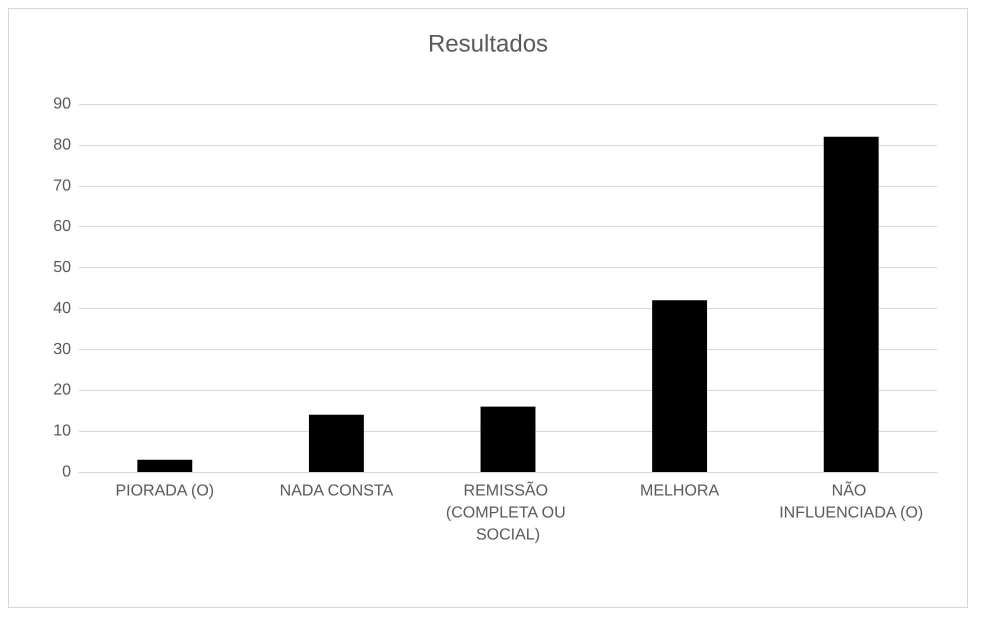 This screenshot has width=989, height=621. Describe the element at coordinates (62, 390) in the screenshot. I see `y-tick-label: 20` at that location.